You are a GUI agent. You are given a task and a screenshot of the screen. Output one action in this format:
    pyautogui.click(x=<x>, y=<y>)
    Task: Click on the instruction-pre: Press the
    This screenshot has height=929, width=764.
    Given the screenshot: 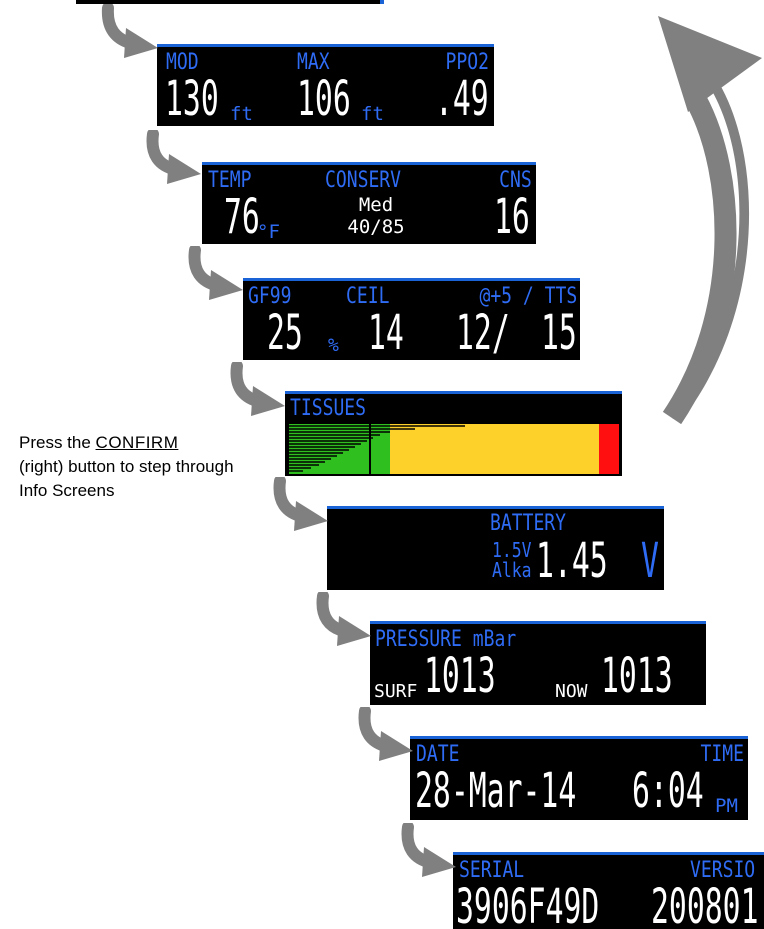 What is the action you would take?
    pyautogui.click(x=55, y=442)
    